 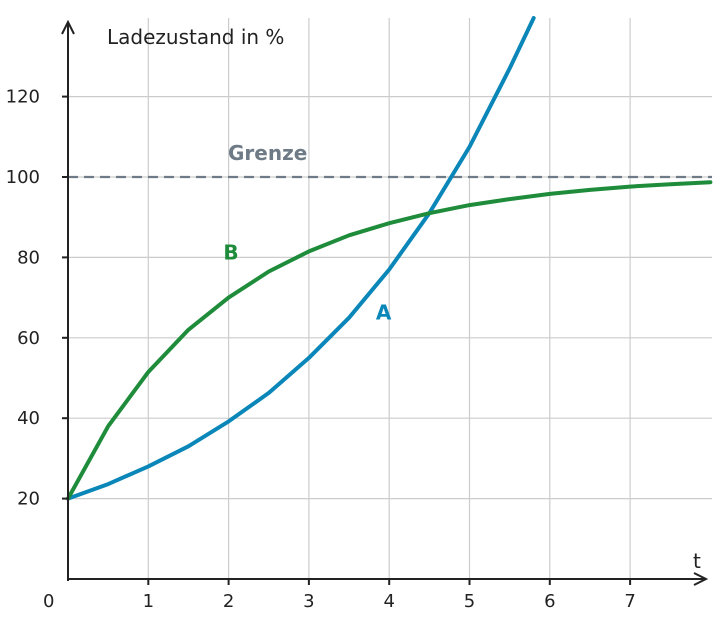 I want to click on x-axis-title: t, so click(x=697, y=561).